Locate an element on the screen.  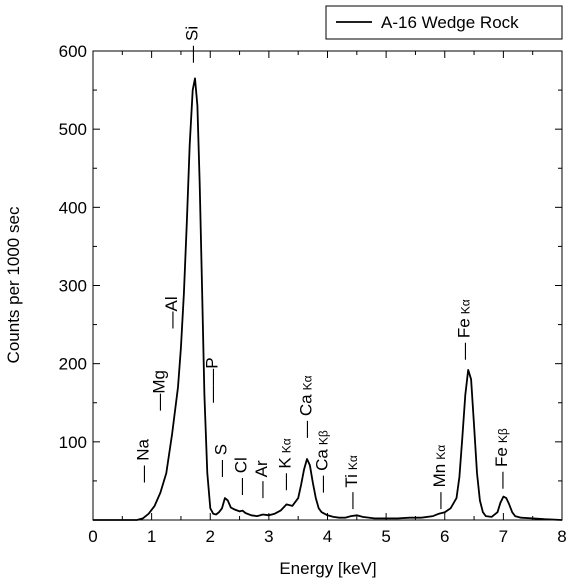
peak-label-element: — Na is located at coordinates (143, 461).